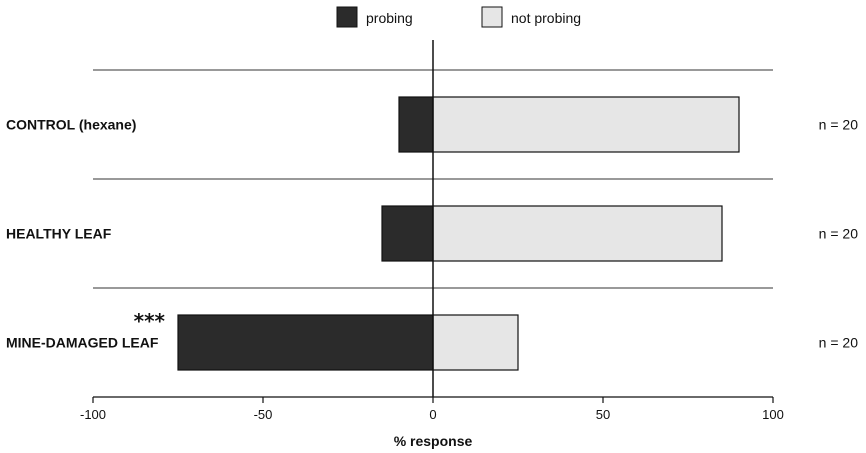 Image resolution: width=866 pixels, height=453 pixels. What do you see at coordinates (305, 342) in the screenshot?
I see `bar-probing-mine-damaged-leaf` at bounding box center [305, 342].